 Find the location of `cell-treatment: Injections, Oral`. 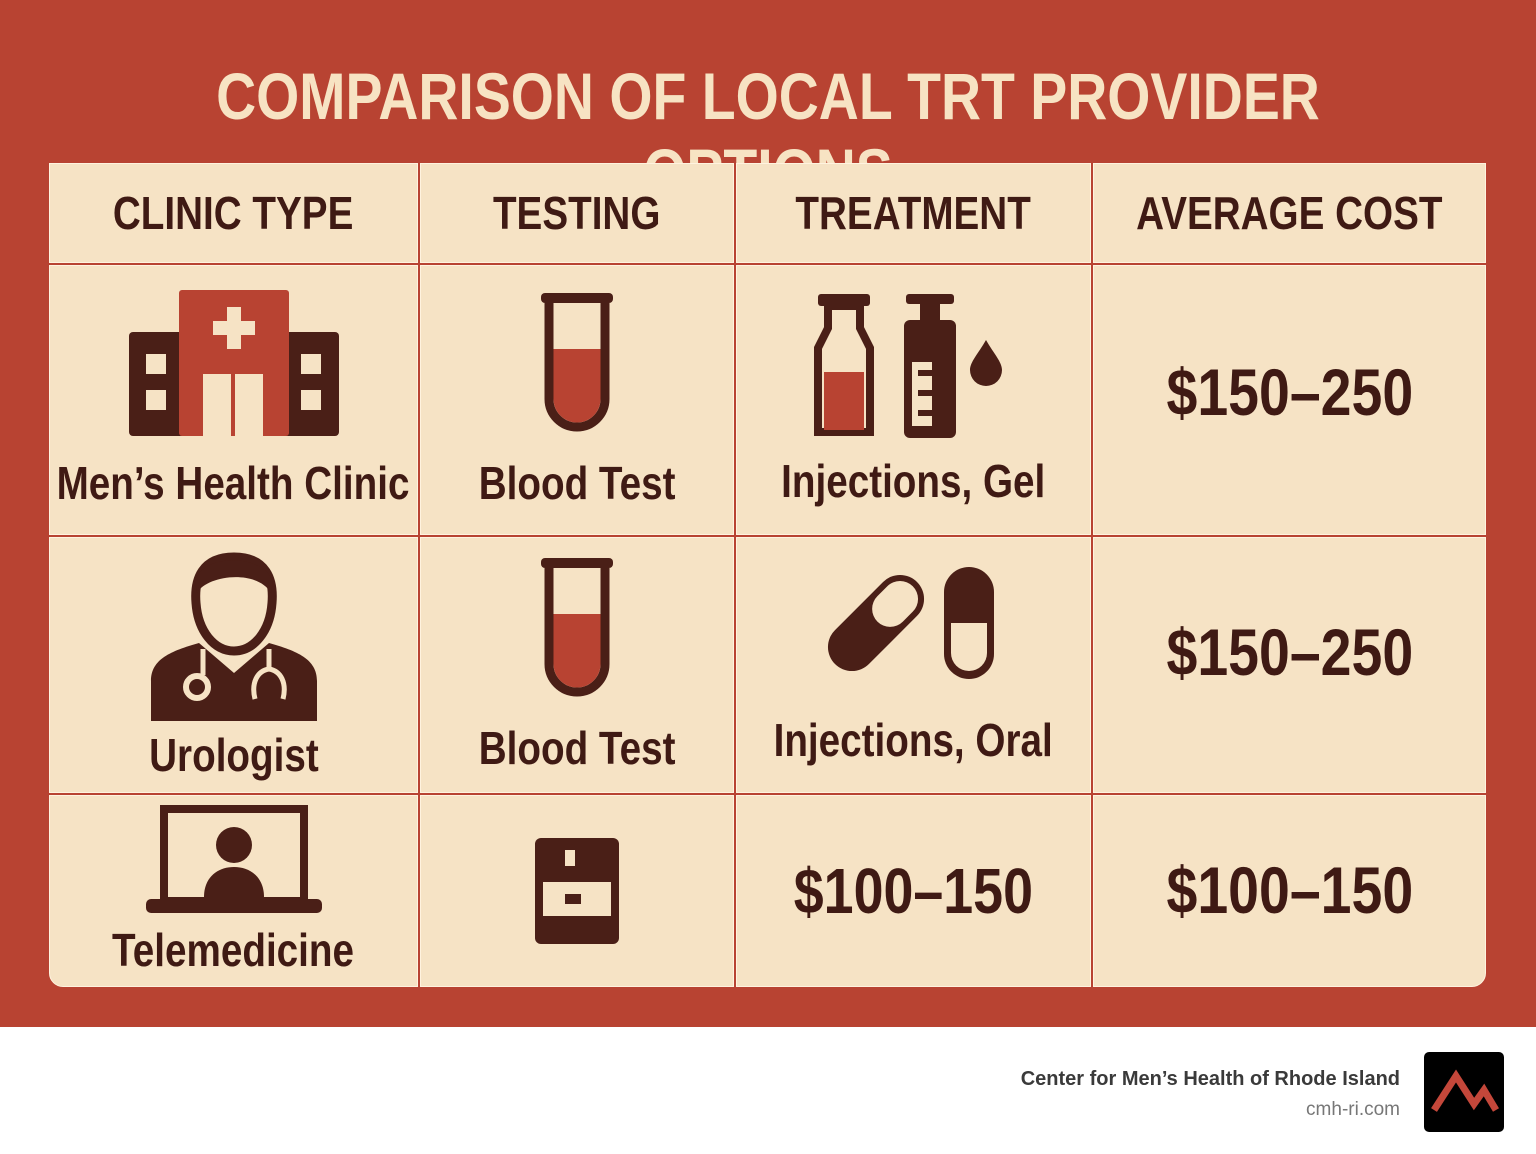

cell-treatment: Injections, Oral is located at coordinates (913, 665).